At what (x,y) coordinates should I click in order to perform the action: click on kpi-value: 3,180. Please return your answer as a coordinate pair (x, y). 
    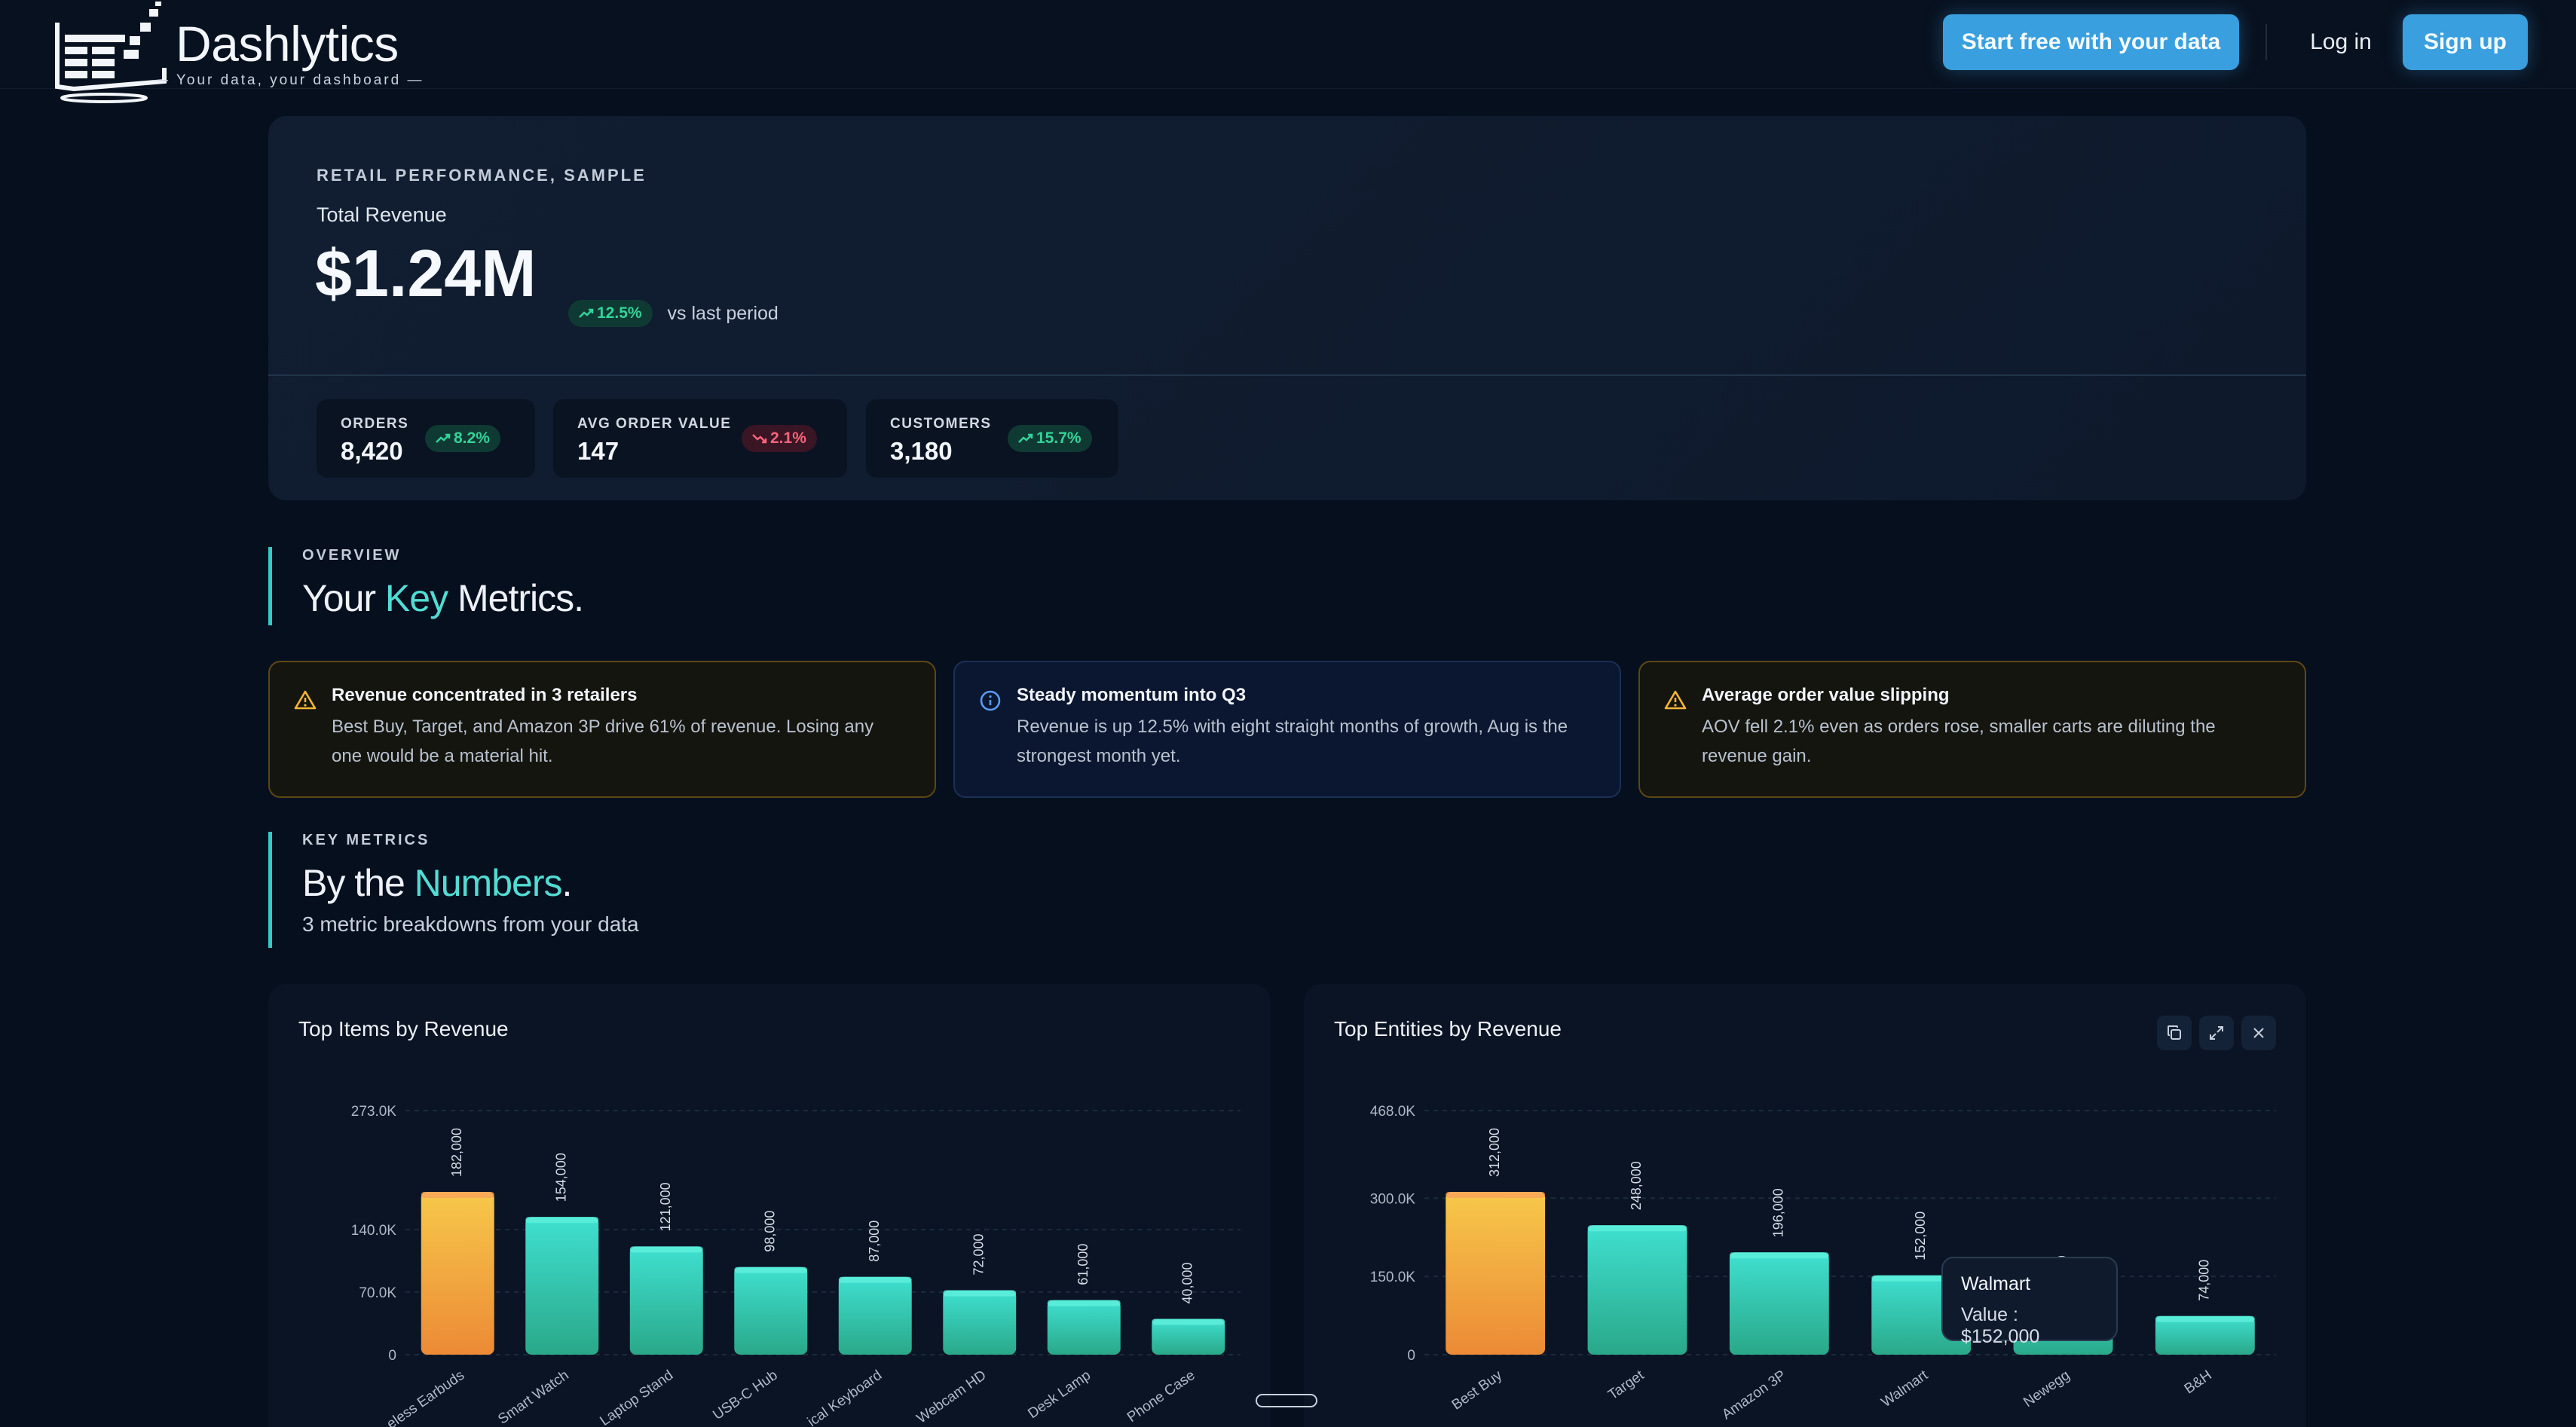
    Looking at the image, I should click on (921, 451).